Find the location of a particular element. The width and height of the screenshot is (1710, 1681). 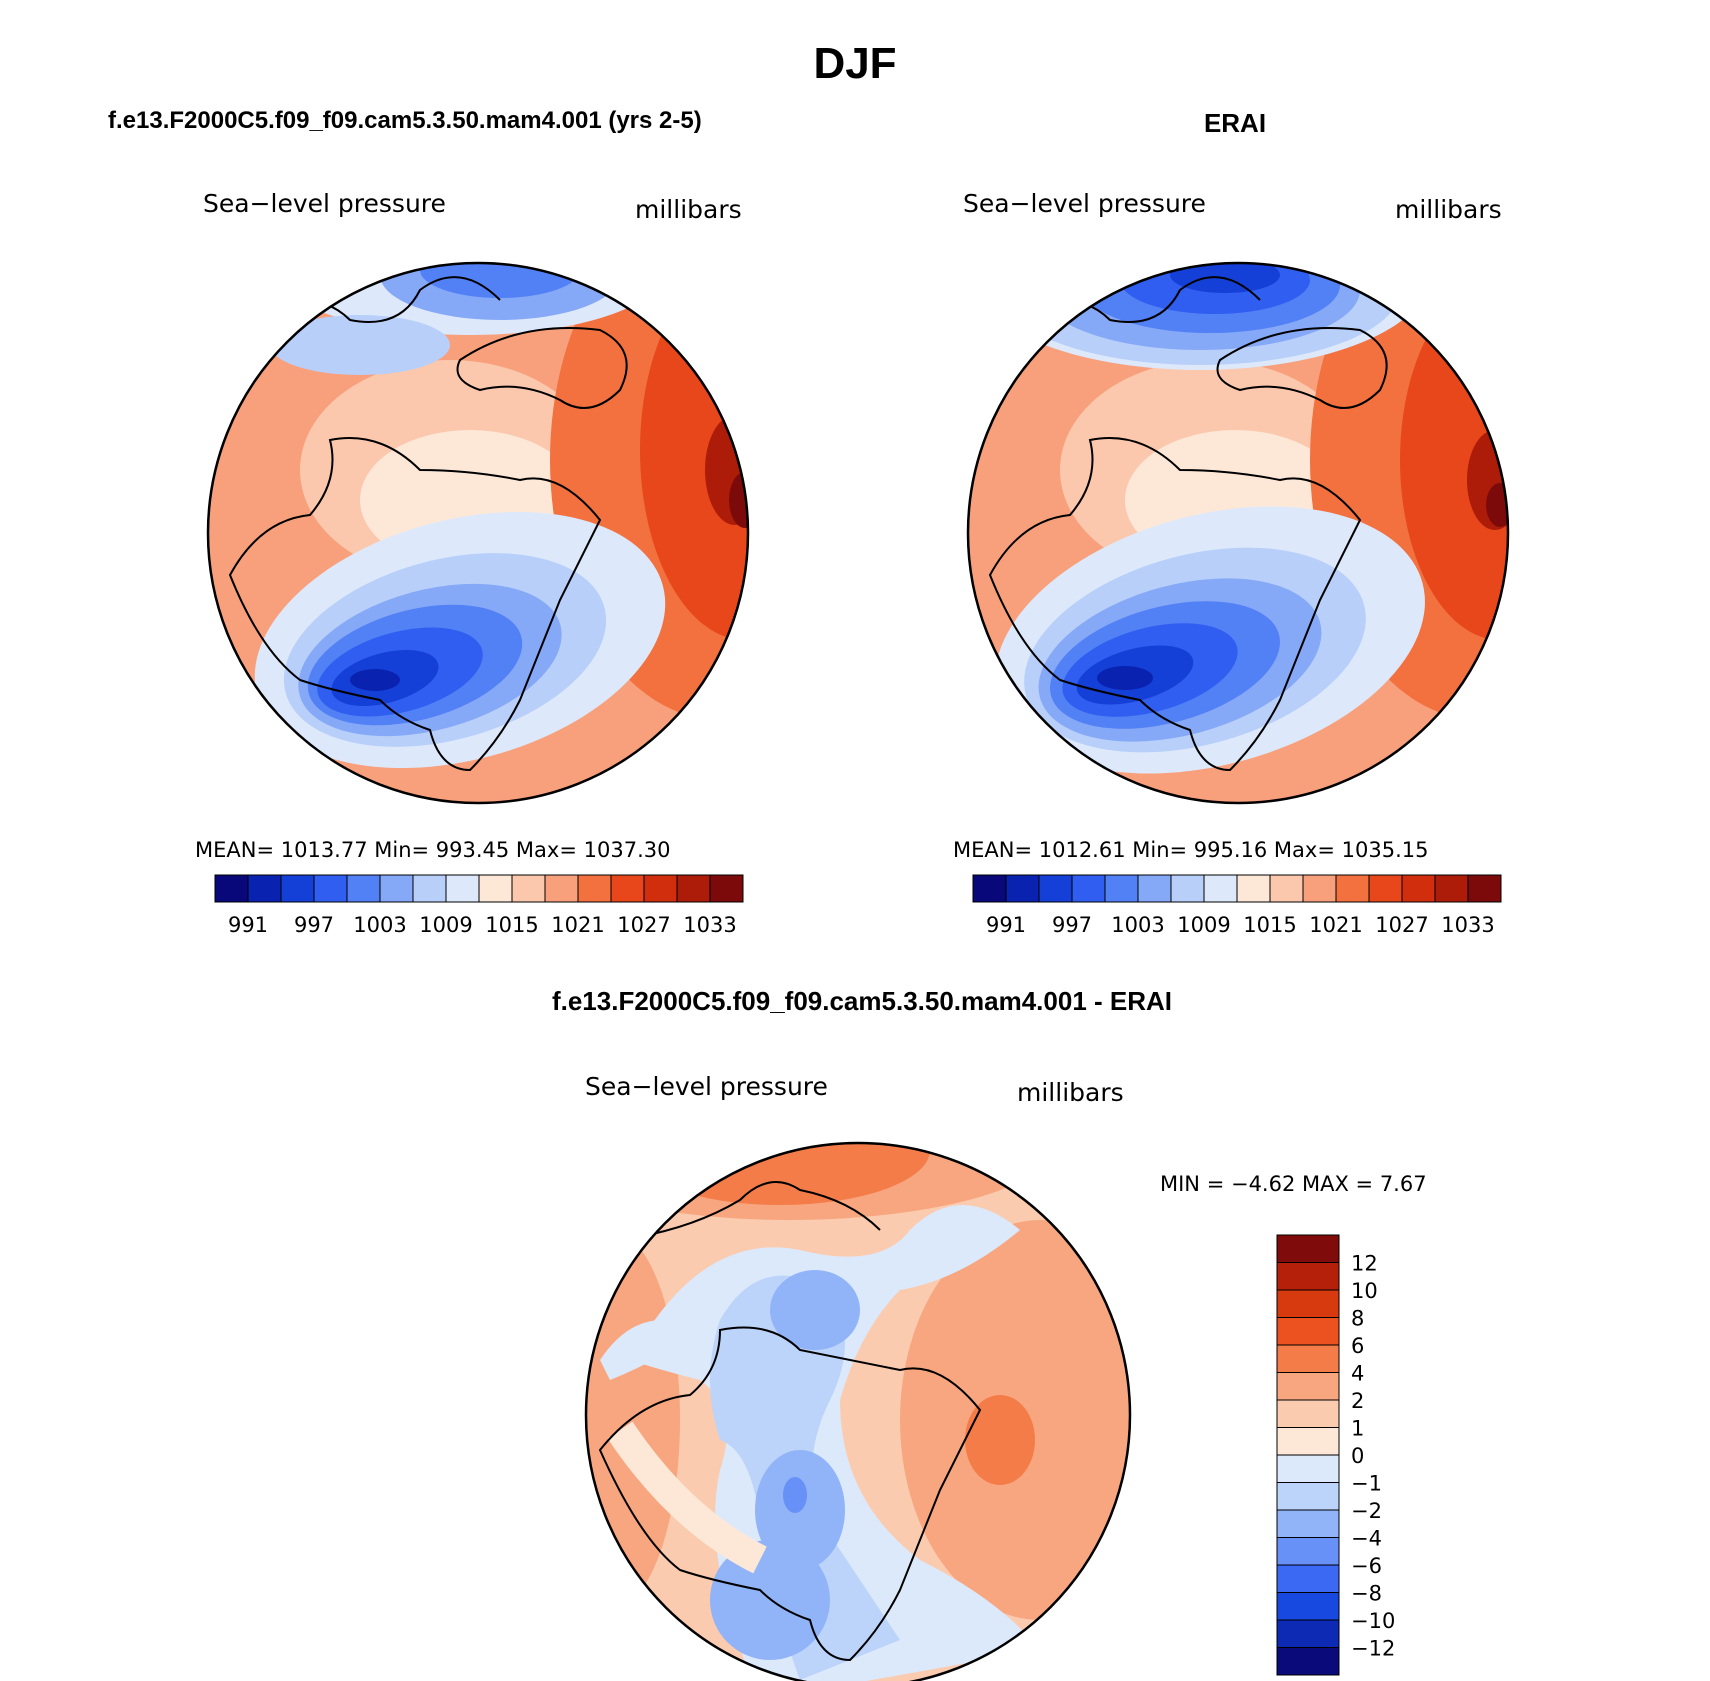

colorbar-tick-label: −4 is located at coordinates (1366, 1539).